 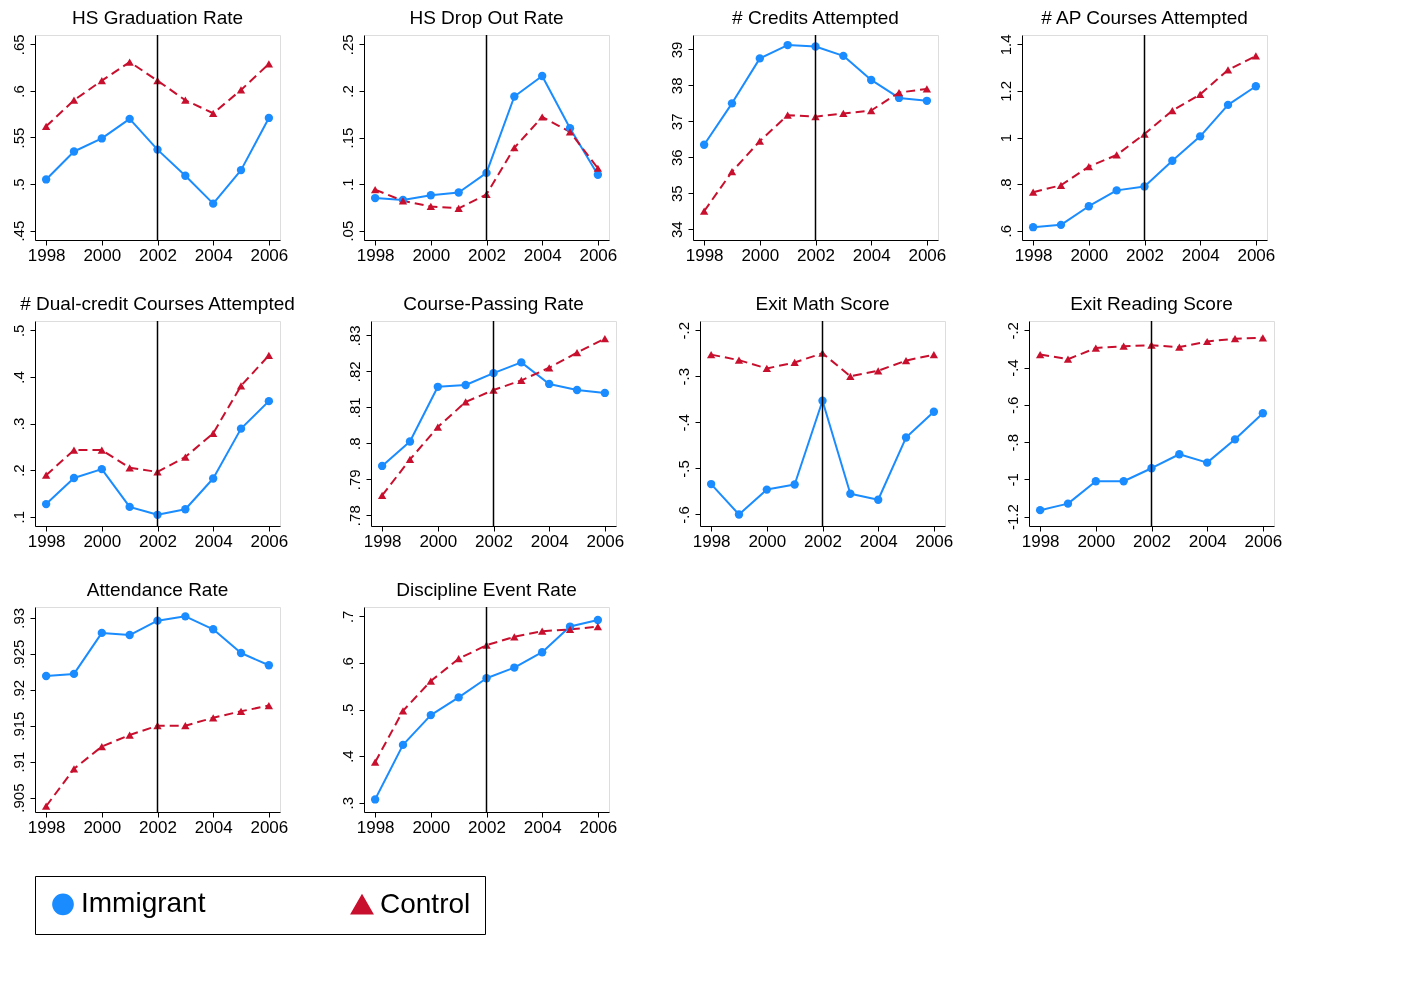 What do you see at coordinates (18, 331) in the screenshot?
I see `y-tick-label: .5` at bounding box center [18, 331].